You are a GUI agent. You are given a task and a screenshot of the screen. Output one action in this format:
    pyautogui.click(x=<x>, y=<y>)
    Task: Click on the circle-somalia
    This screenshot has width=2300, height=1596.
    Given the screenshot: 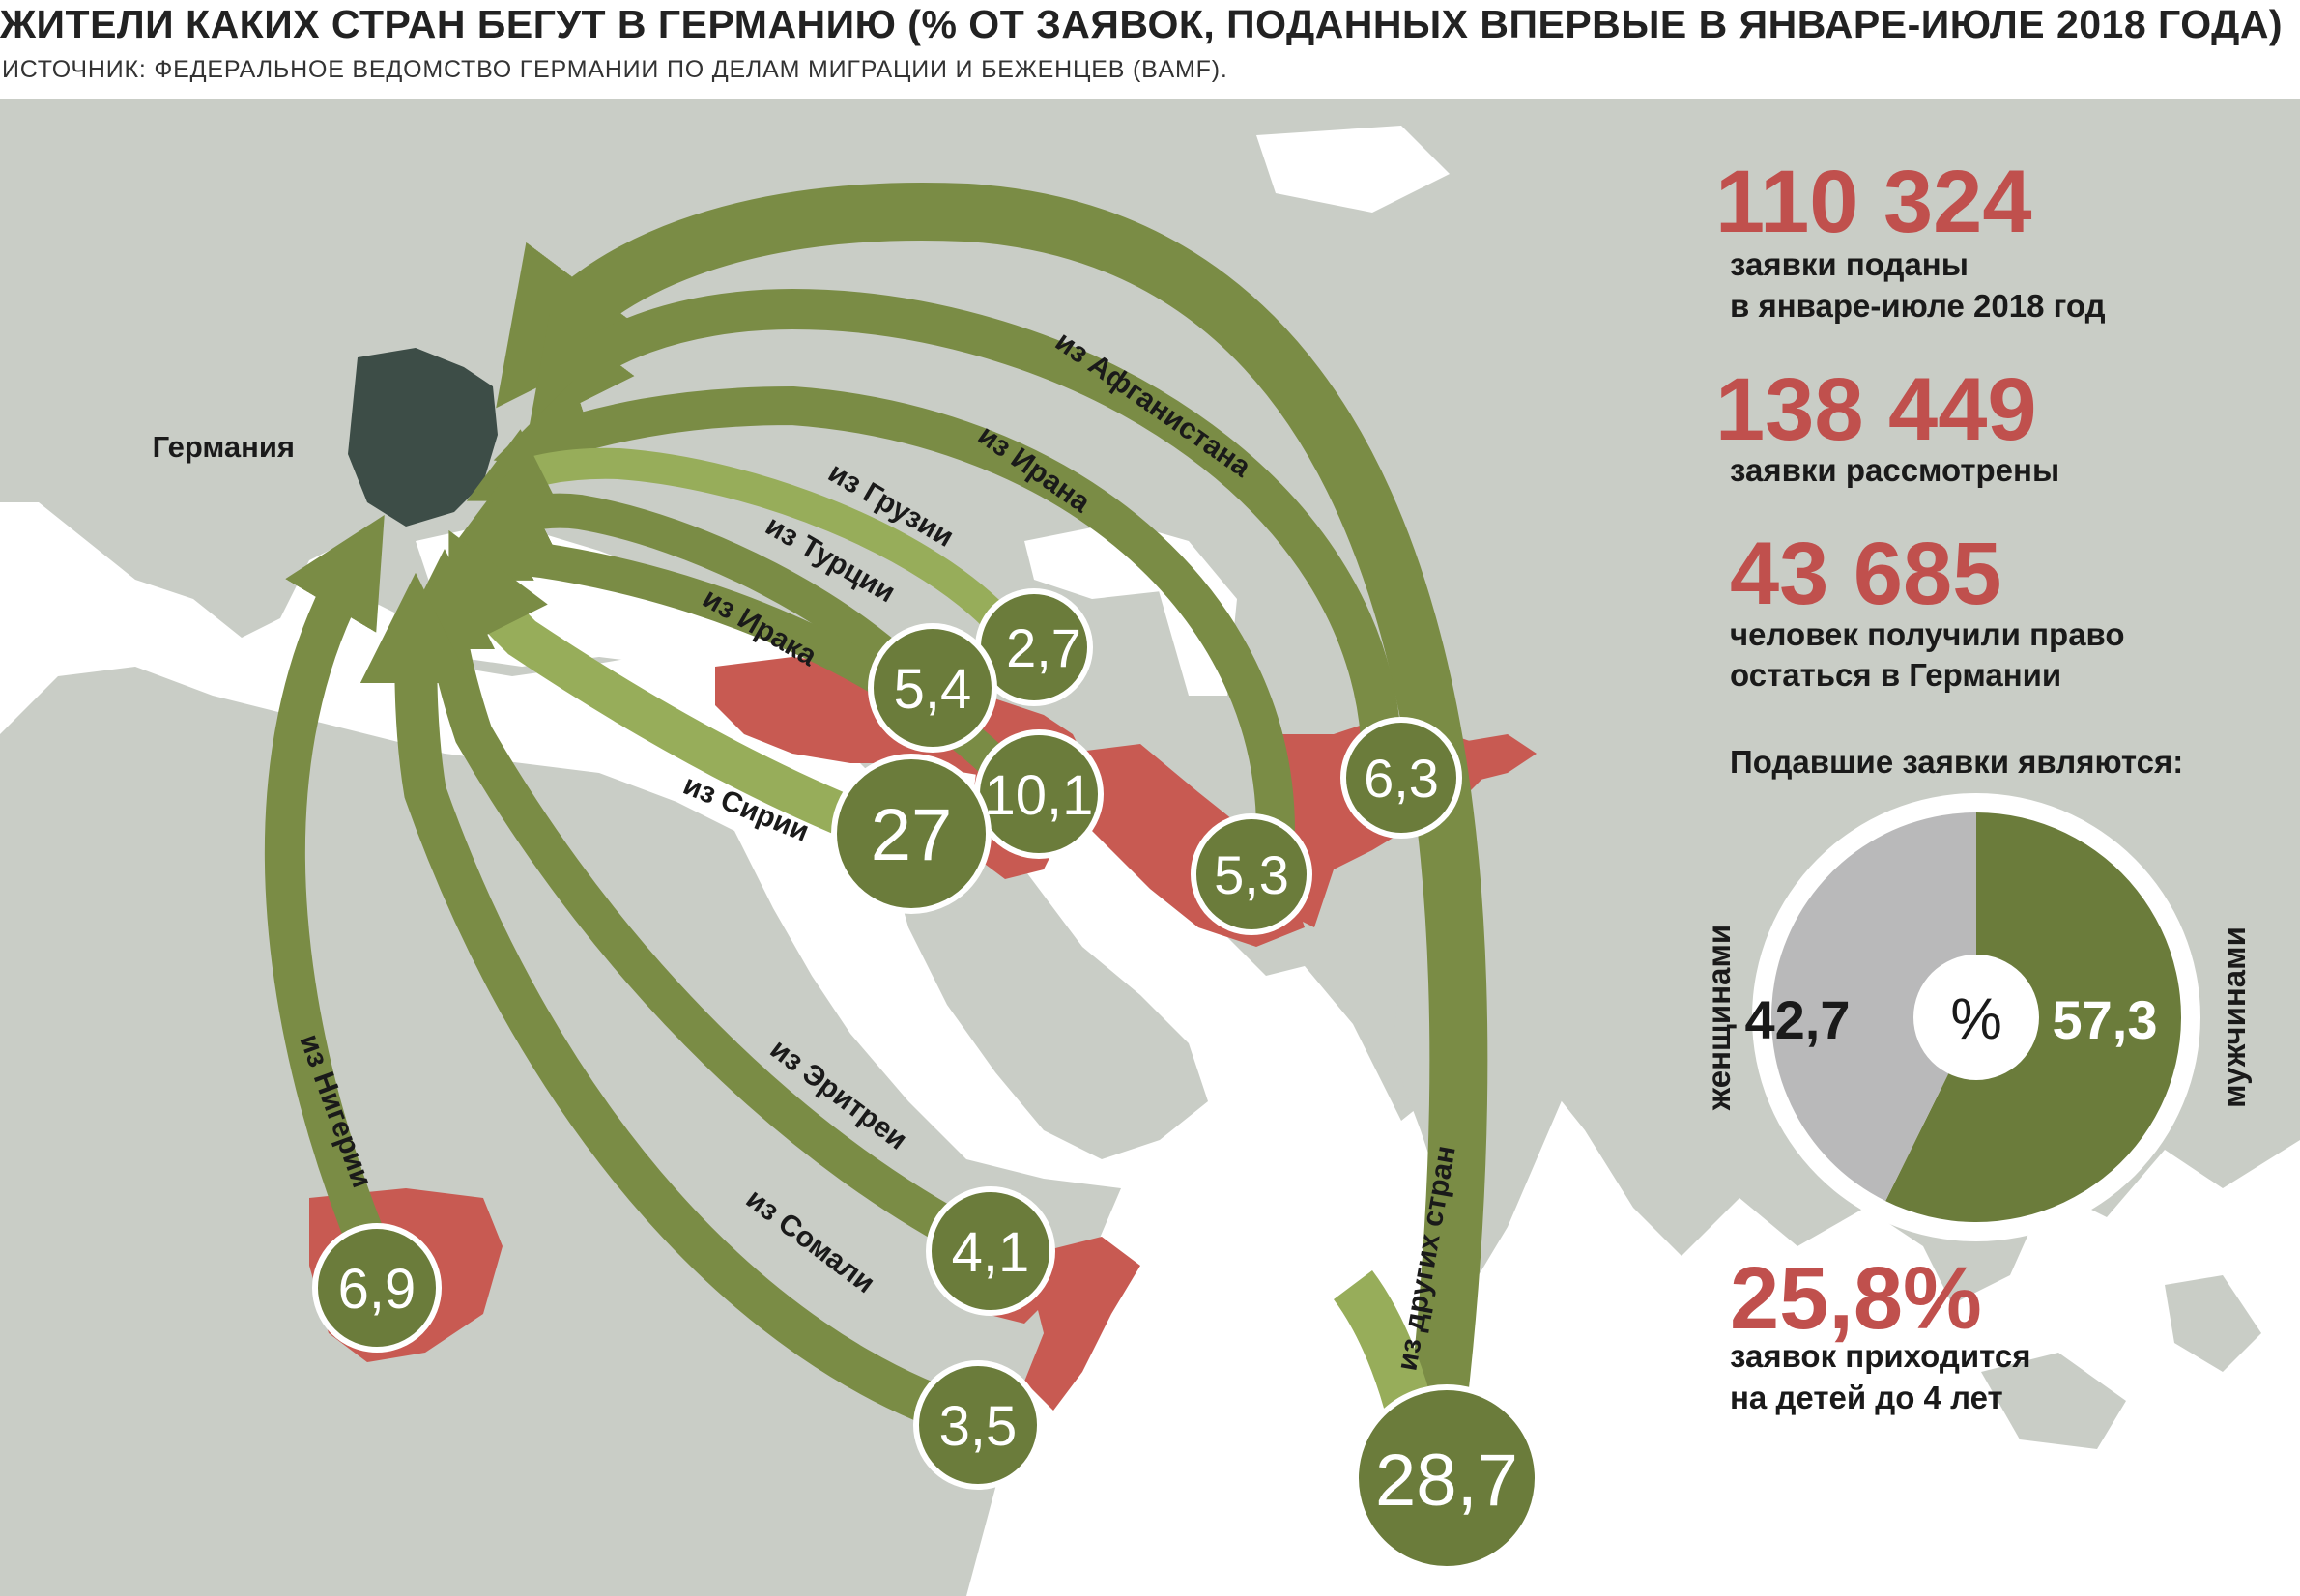 What is the action you would take?
    pyautogui.click(x=978, y=1425)
    